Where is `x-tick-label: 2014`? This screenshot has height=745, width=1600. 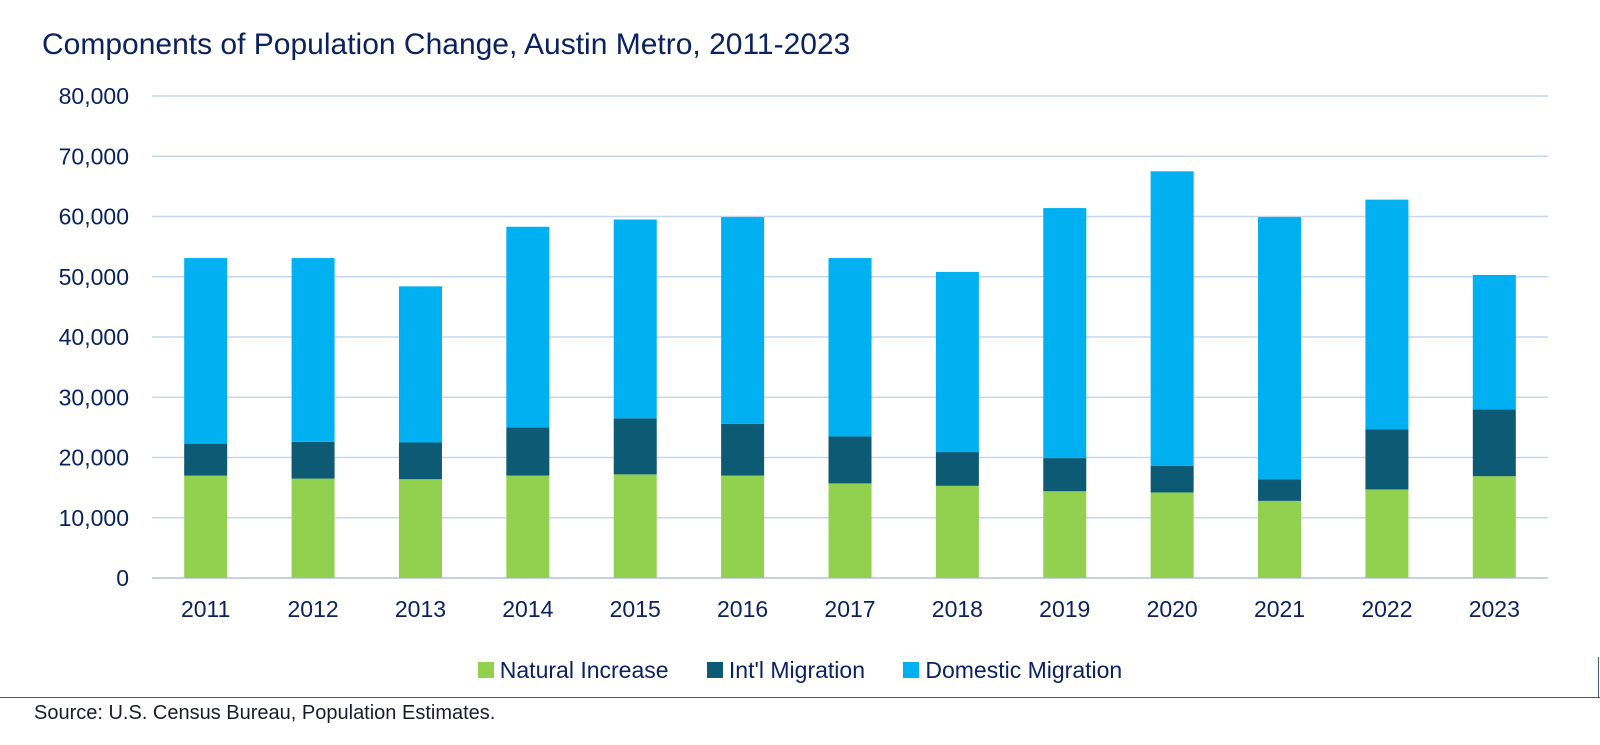 x-tick-label: 2014 is located at coordinates (527, 609).